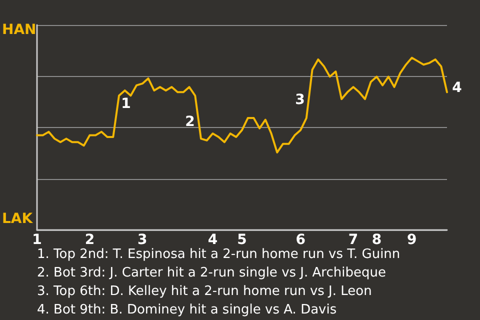 This screenshot has width=480, height=320. Describe the element at coordinates (457, 88) in the screenshot. I see `text: 4` at that location.